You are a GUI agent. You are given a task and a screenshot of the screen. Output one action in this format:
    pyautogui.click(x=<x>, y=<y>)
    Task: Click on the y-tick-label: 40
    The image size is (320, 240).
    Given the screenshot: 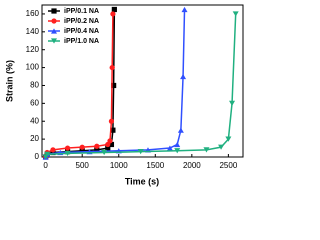 What is the action you would take?
    pyautogui.click(x=34, y=120)
    